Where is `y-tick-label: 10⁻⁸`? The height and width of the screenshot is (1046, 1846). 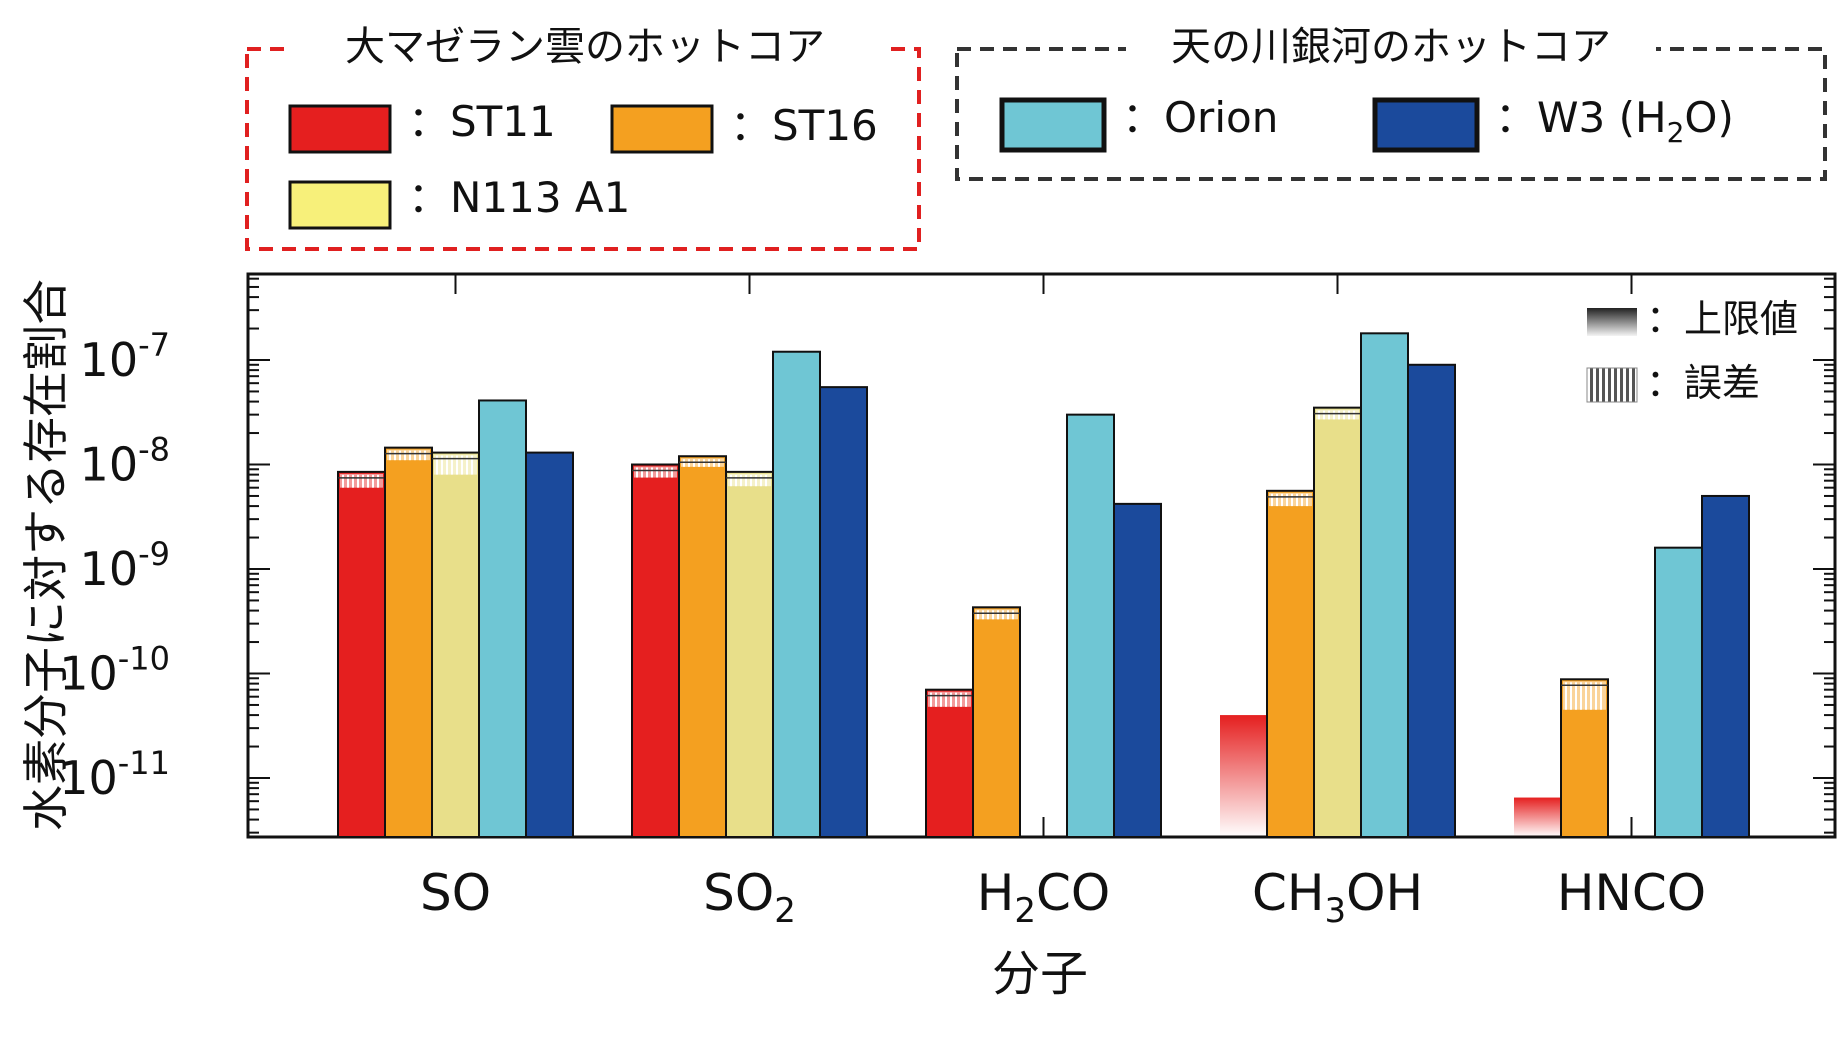
y-tick-label: 10⁻⁸ is located at coordinates (125, 461).